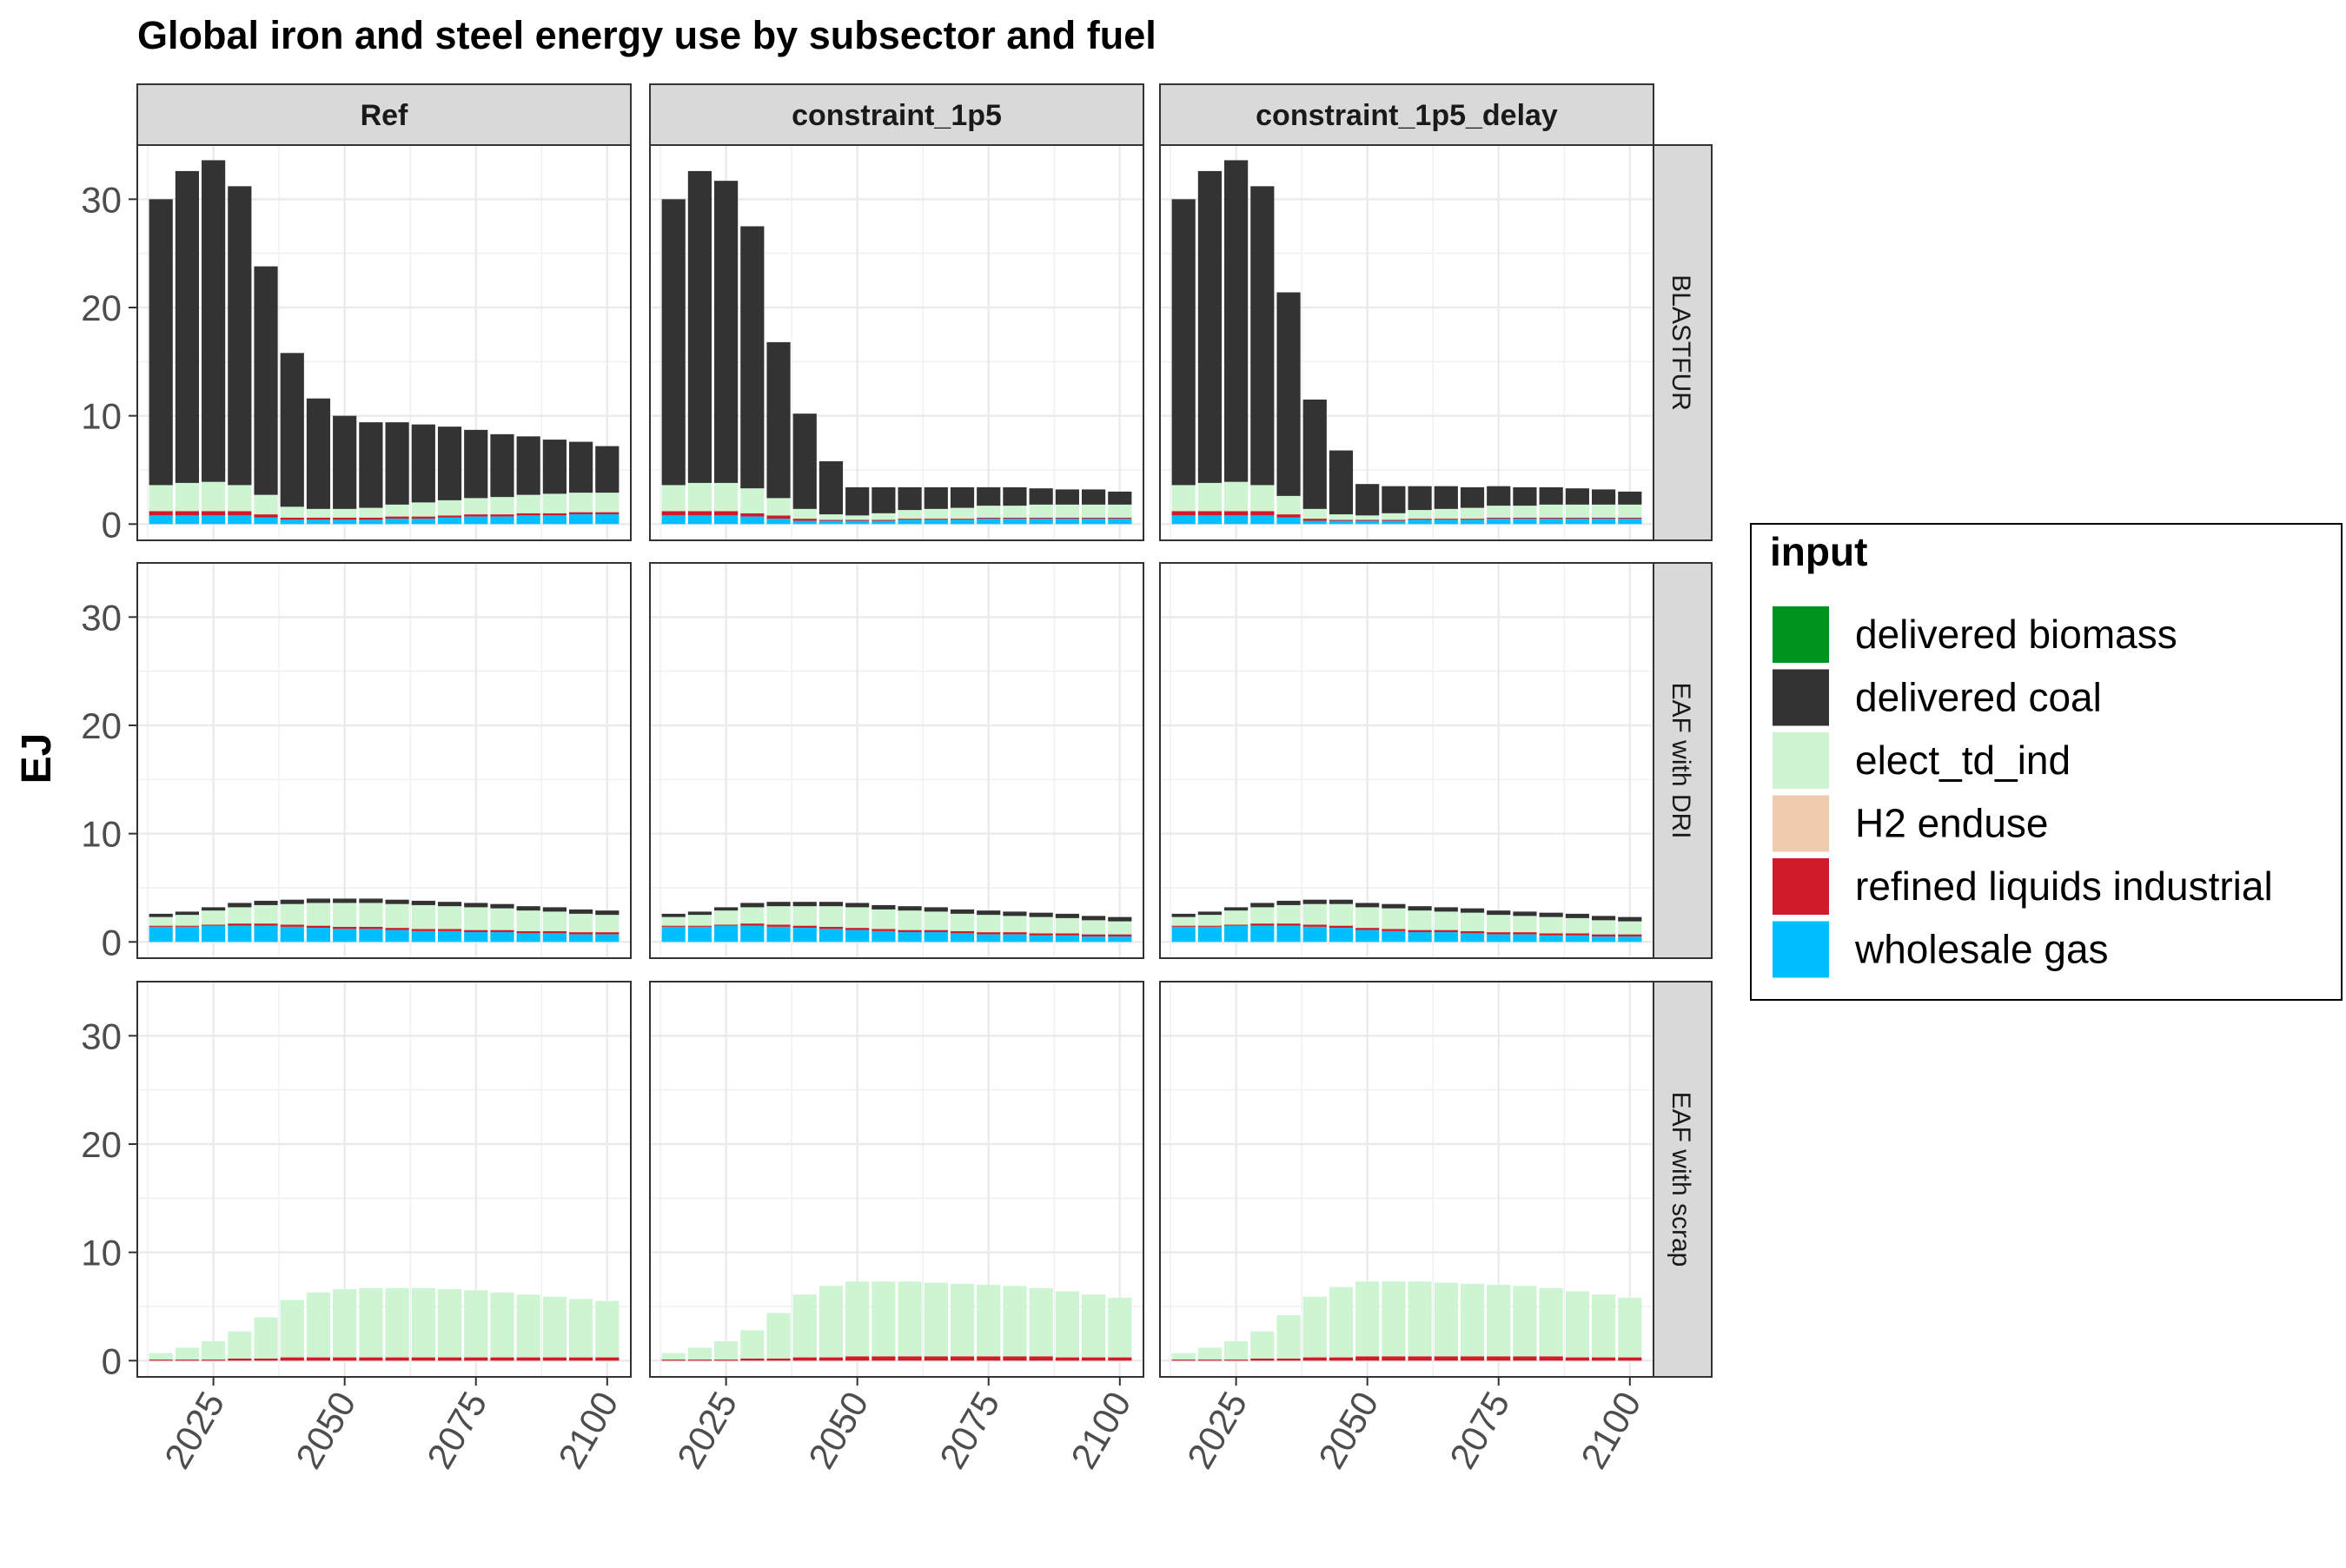  I want to click on bar-segment-wholesale-gas-2080, so click(502, 520).